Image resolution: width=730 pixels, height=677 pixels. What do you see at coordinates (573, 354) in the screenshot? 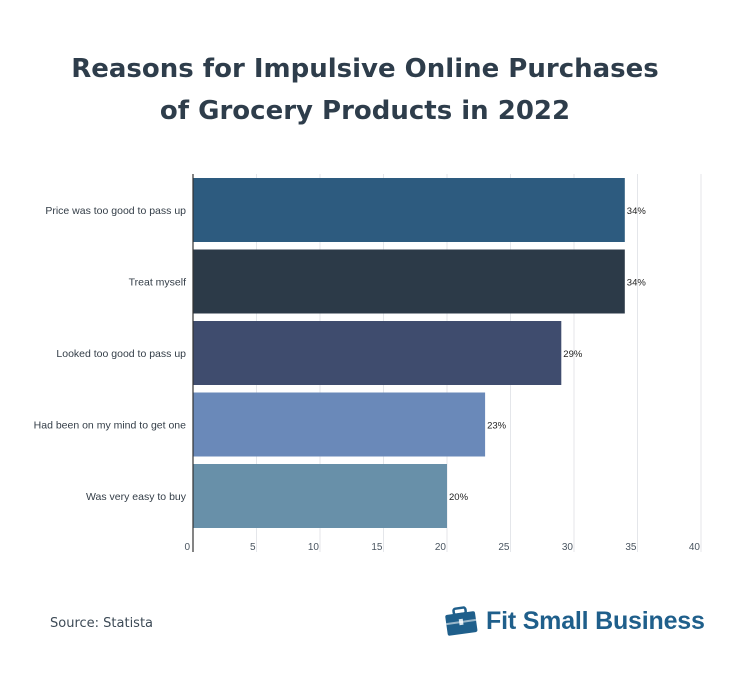
I see `value-label: 29%` at bounding box center [573, 354].